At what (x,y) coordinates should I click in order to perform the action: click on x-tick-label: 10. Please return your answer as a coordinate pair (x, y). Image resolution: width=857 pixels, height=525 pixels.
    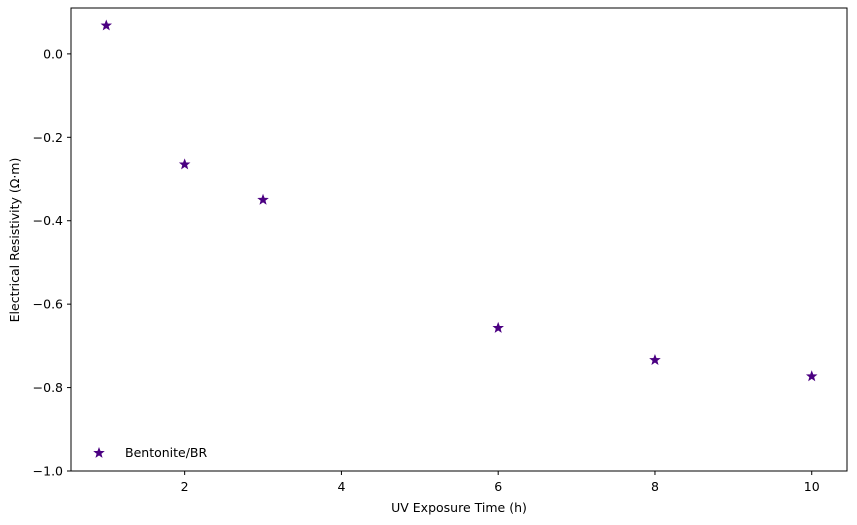
    Looking at the image, I should click on (812, 486).